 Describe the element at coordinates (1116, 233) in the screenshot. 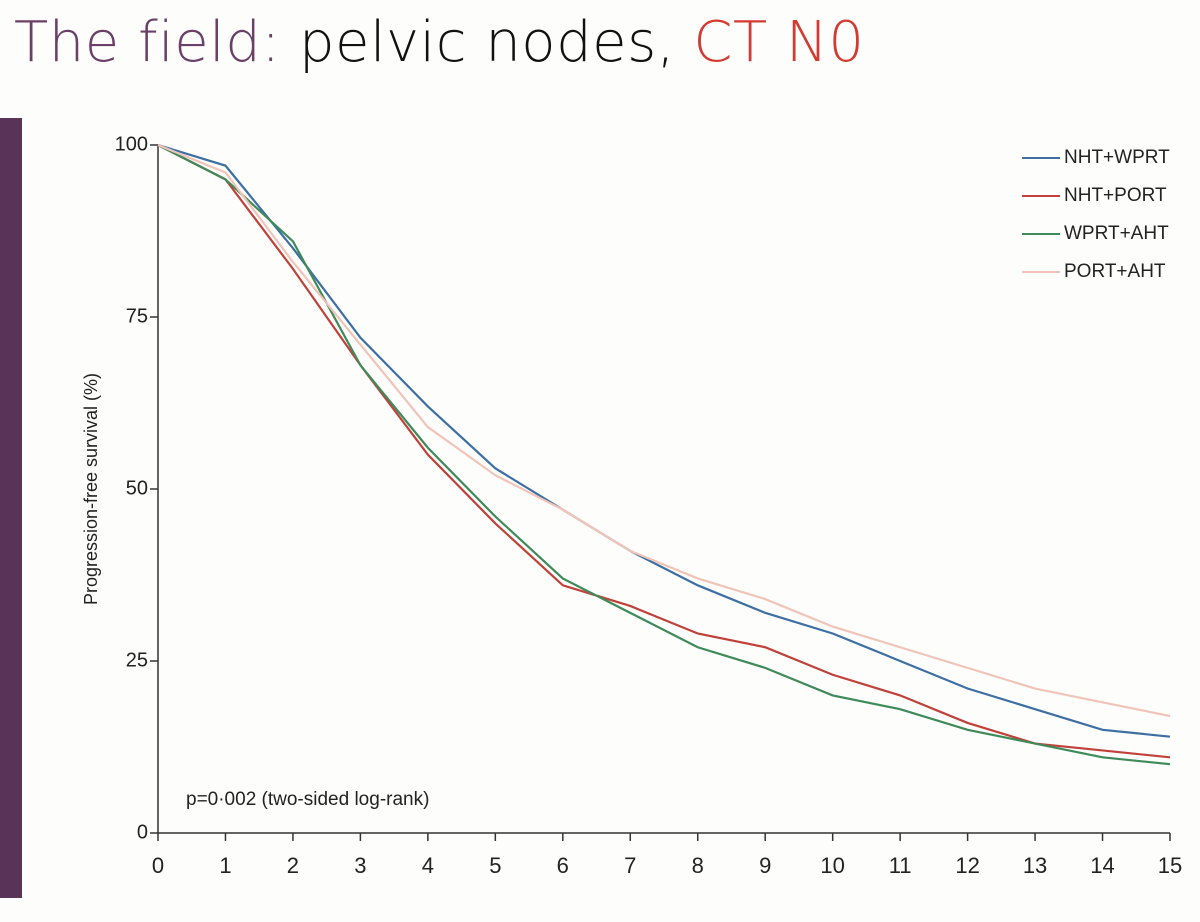

I see `legend-label: WPRT+AHT` at that location.